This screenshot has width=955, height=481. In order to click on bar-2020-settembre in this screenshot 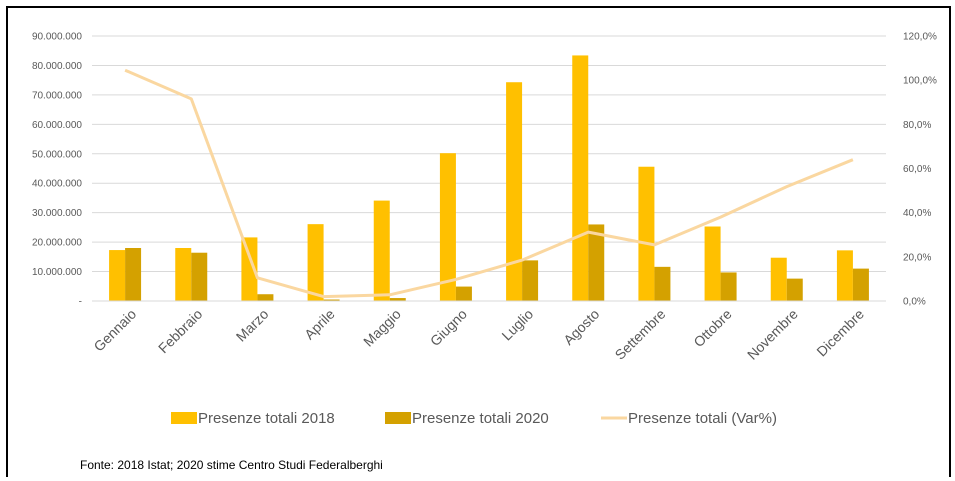, I will do `click(662, 283)`.